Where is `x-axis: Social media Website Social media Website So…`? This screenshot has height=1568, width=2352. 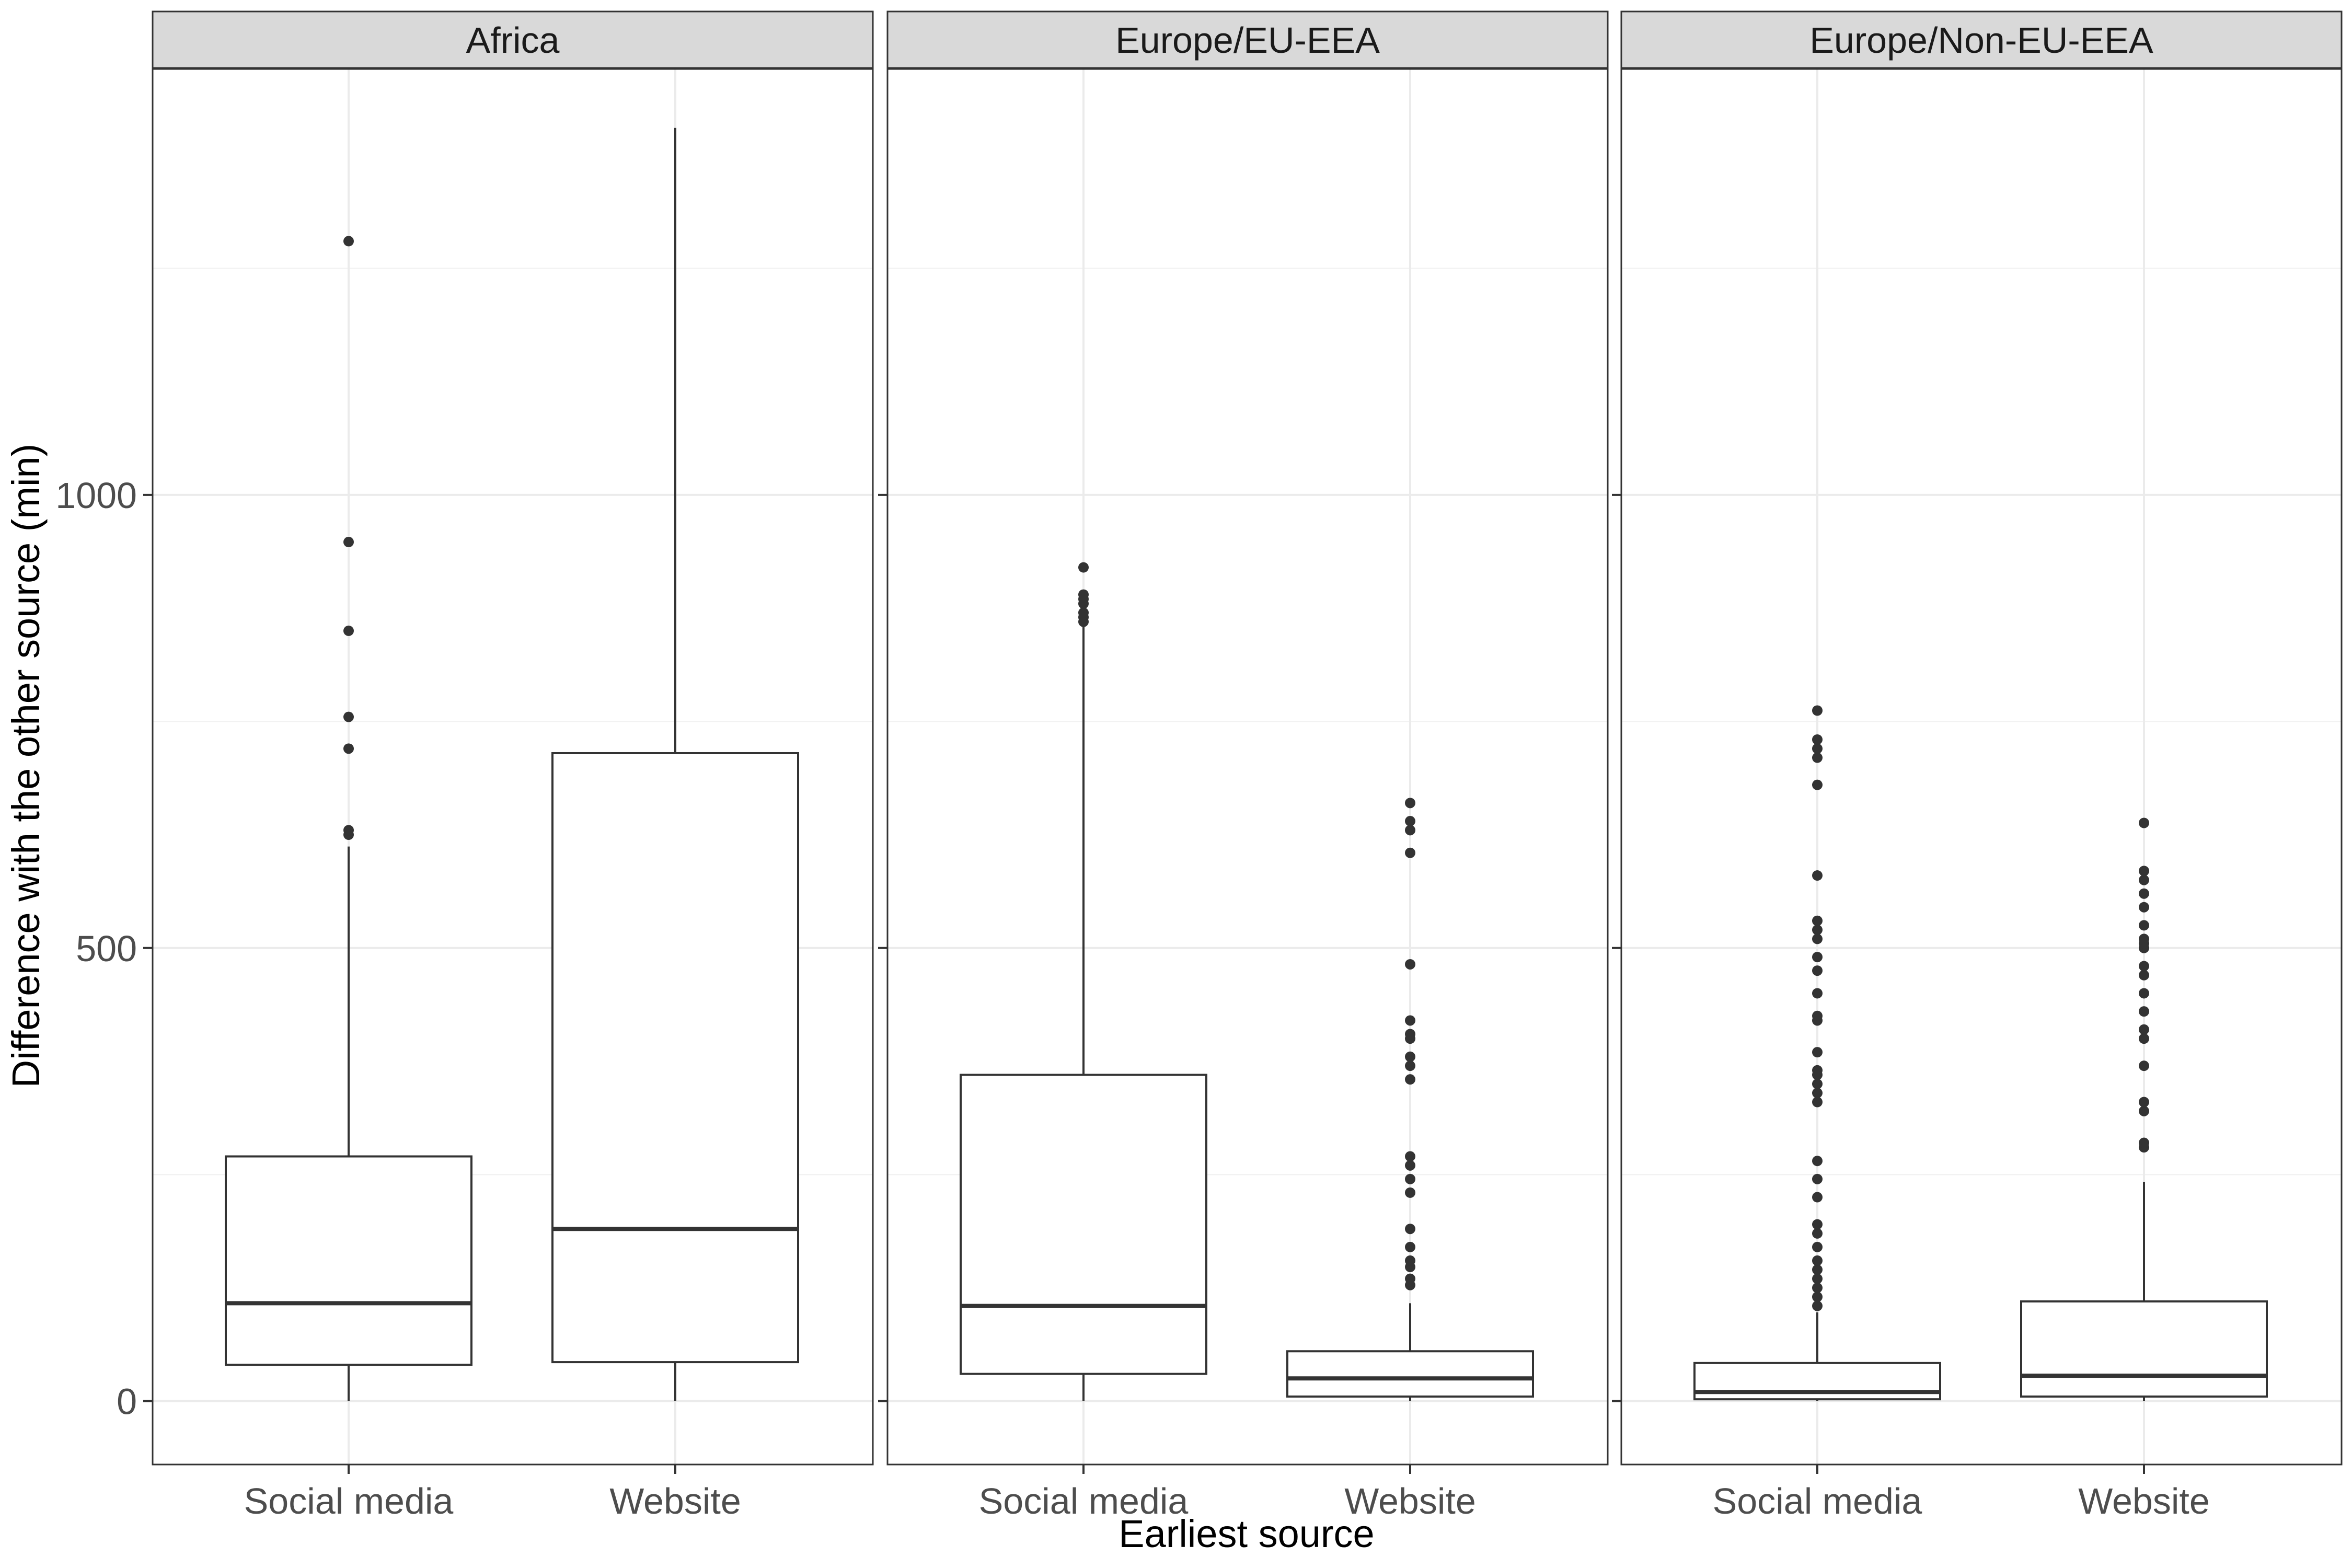 x-axis: Social media Website Social media Website So… is located at coordinates (1227, 1493).